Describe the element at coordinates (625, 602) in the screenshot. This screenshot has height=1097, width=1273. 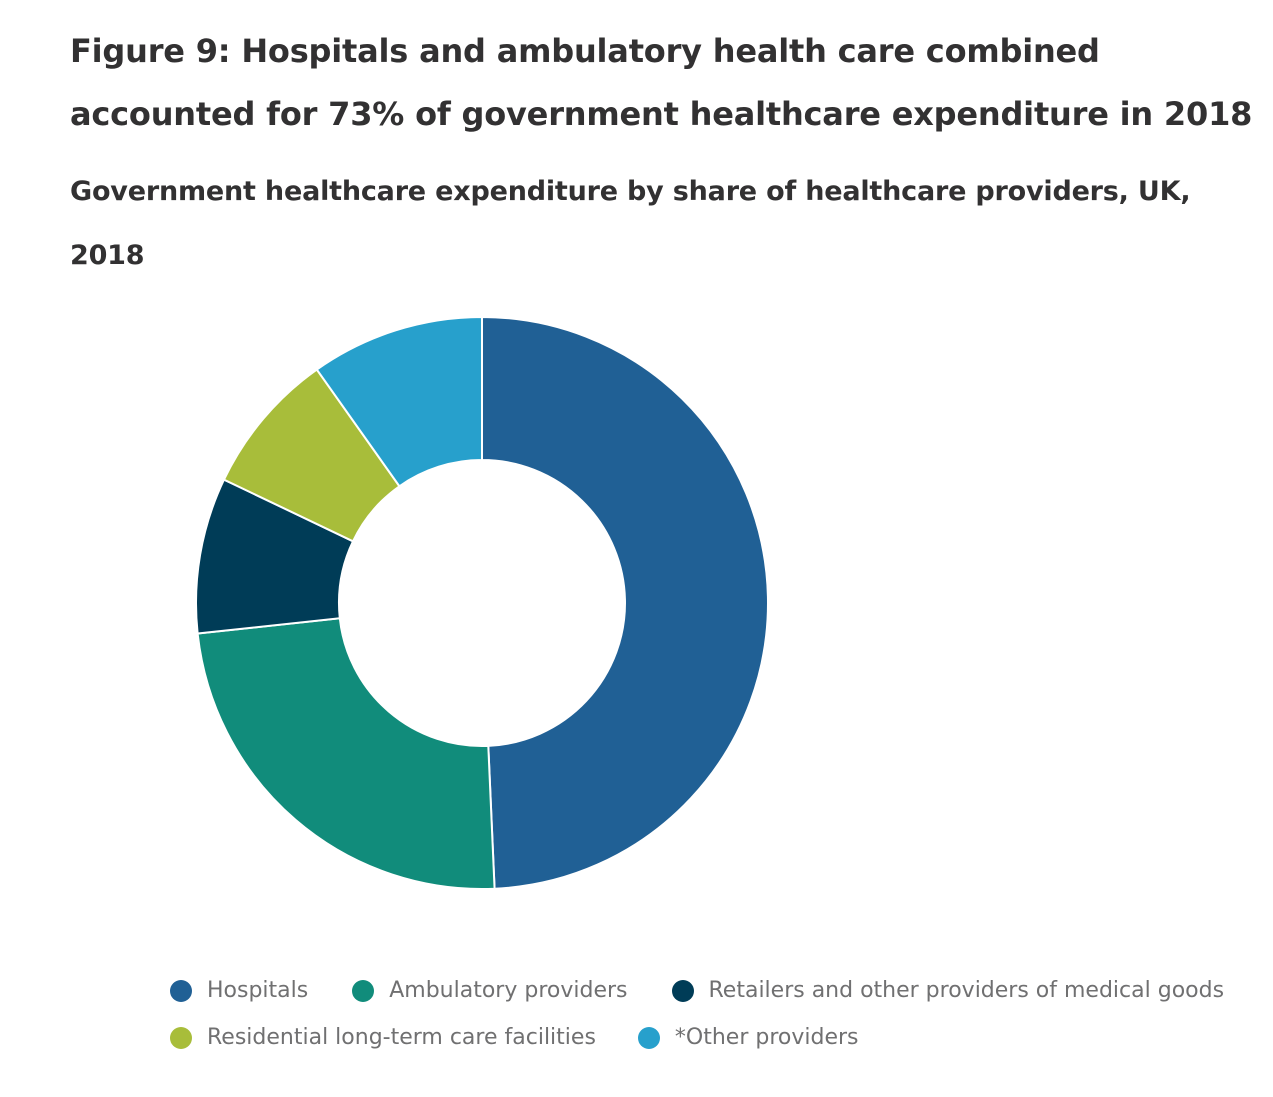
I see `donut-slice-hospitals` at that location.